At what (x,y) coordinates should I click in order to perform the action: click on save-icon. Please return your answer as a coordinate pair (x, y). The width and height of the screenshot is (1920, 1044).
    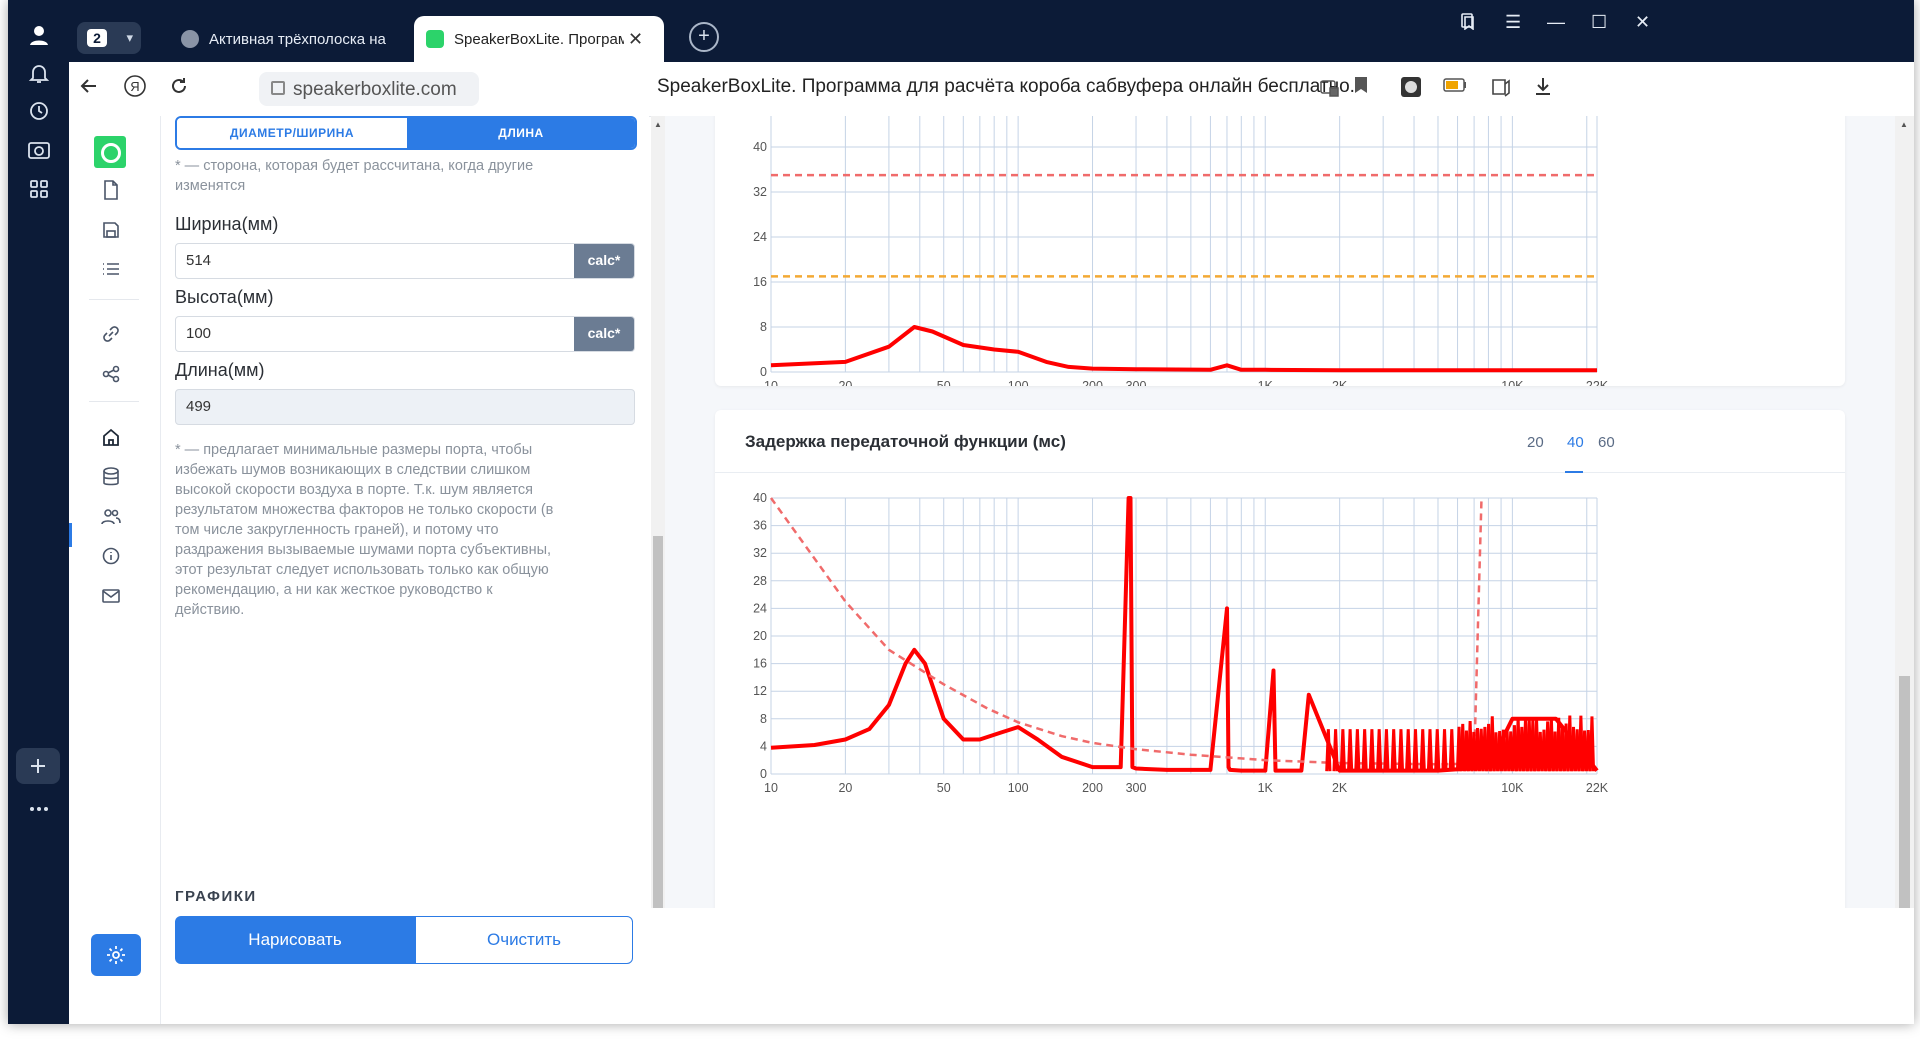
    Looking at the image, I should click on (111, 230).